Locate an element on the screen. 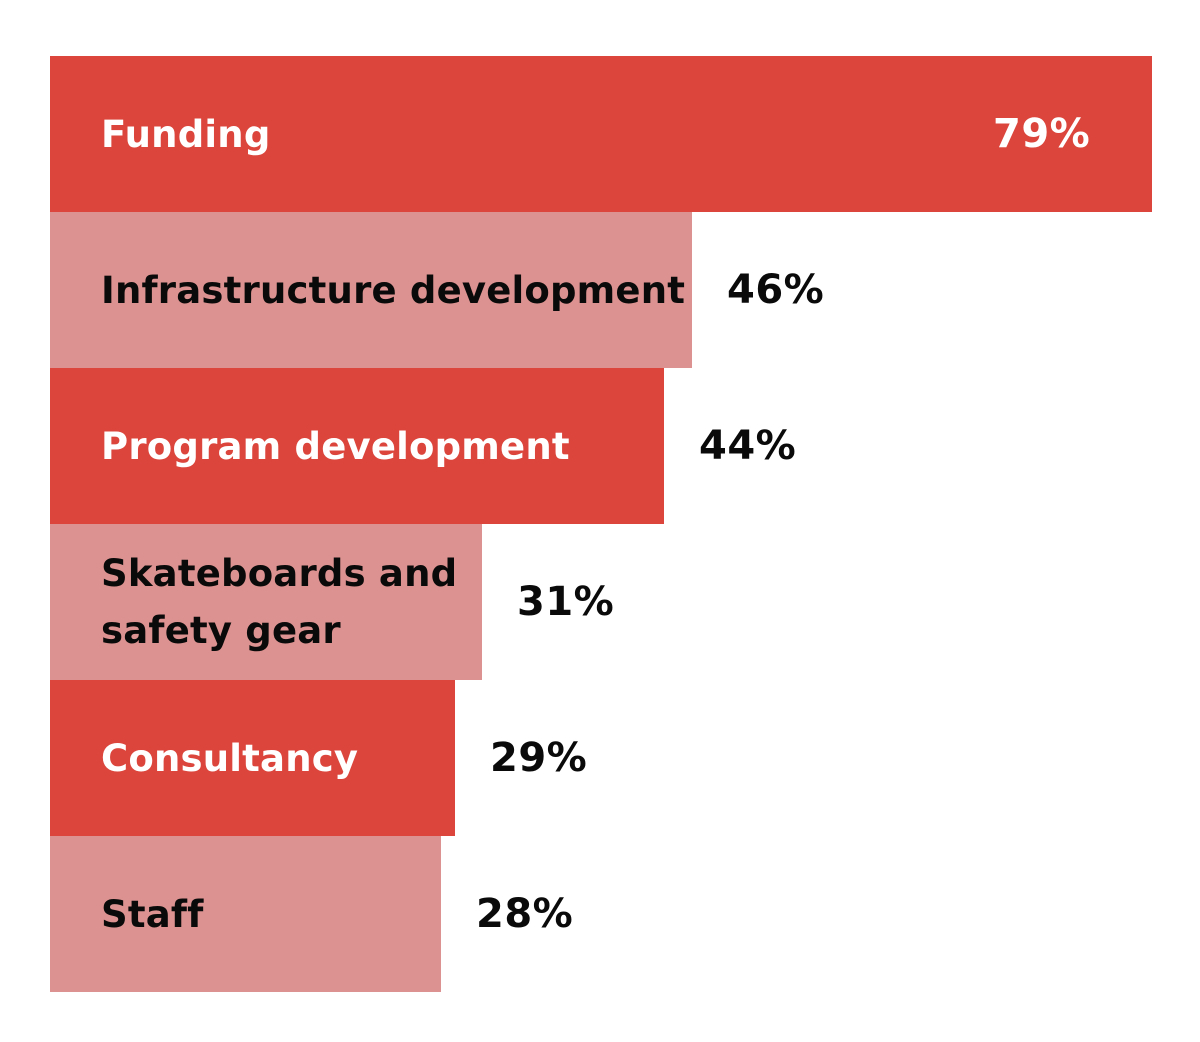 The image size is (1200, 1042). category-label: Consultancy is located at coordinates (230, 758).